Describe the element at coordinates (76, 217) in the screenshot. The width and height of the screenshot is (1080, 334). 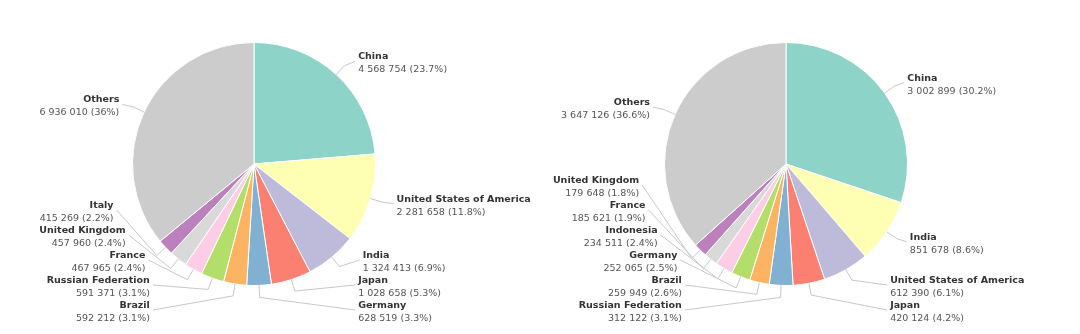
I see `data-label: 415 269 (2.2%)` at that location.